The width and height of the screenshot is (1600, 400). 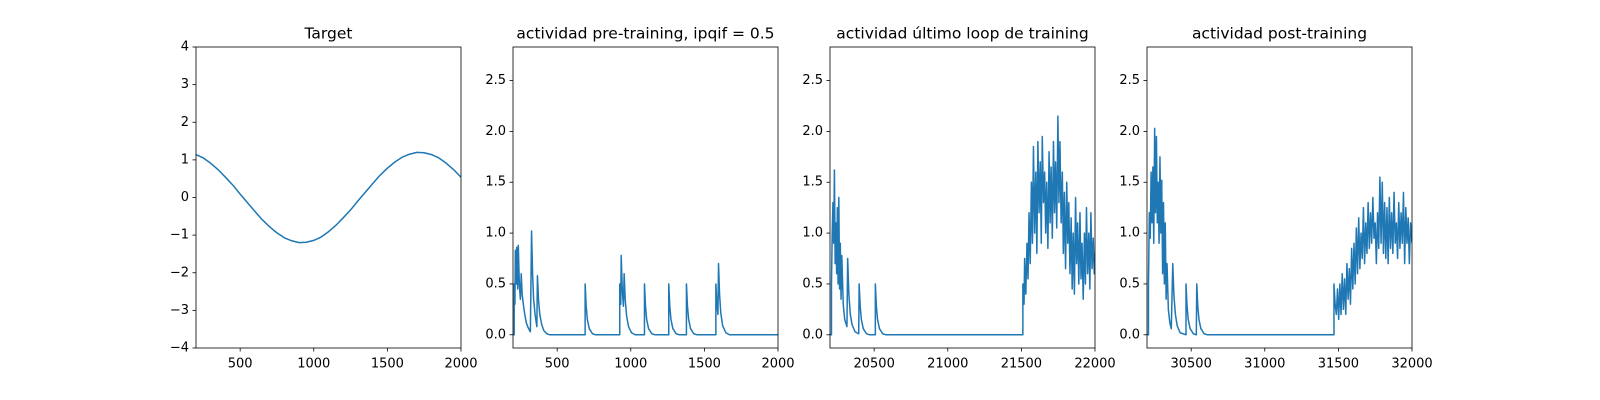 I want to click on x-tick-label: 31500, so click(x=1338, y=364).